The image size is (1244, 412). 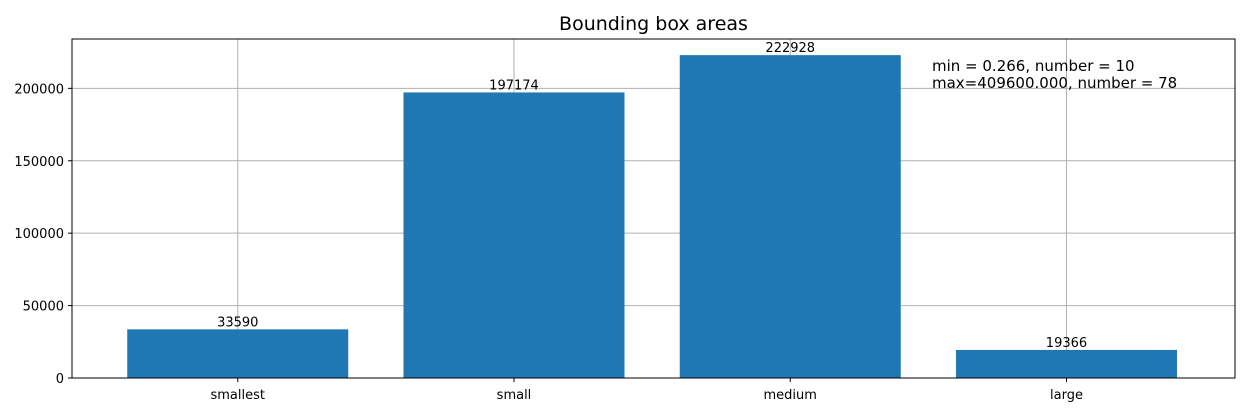 What do you see at coordinates (790, 48) in the screenshot?
I see `data-label: 222928` at bounding box center [790, 48].